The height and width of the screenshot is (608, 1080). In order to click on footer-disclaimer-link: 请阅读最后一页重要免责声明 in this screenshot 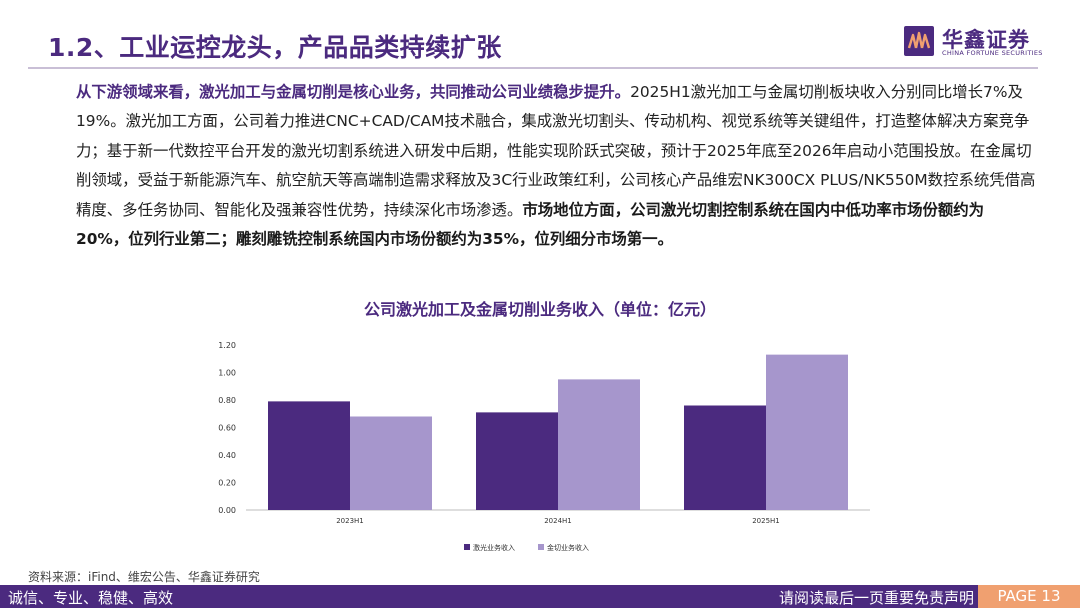, I will do `click(876, 598)`.